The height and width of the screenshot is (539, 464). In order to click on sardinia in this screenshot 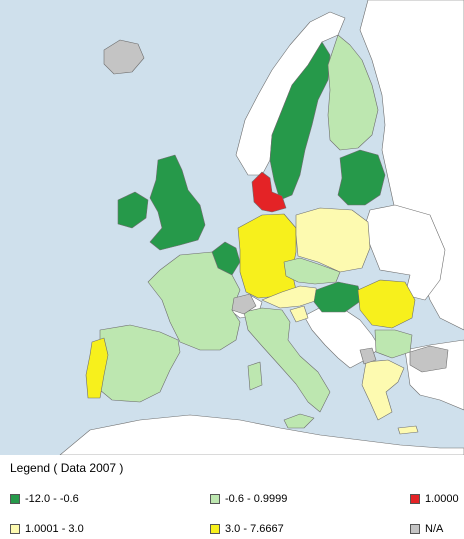, I will do `click(255, 376)`.